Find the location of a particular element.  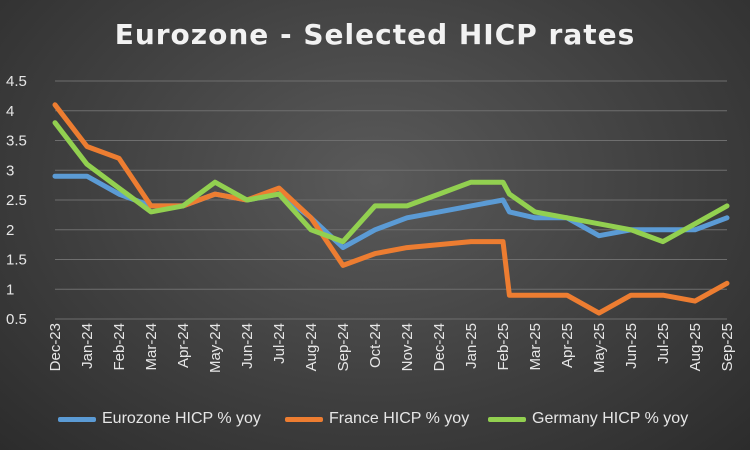

x-tick-label: Jun-24 is located at coordinates (247, 346).